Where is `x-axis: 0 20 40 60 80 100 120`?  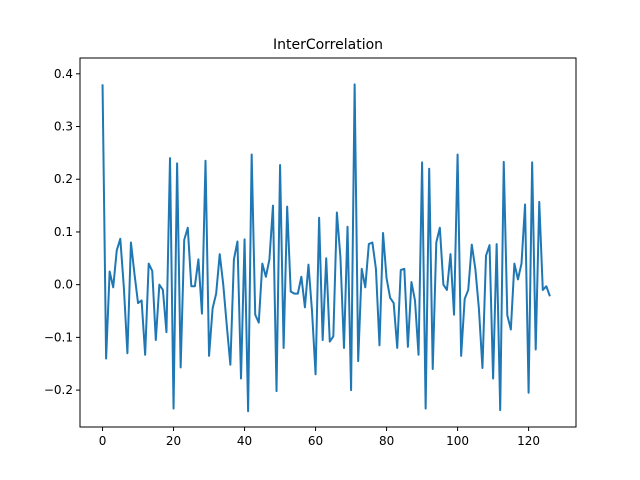
x-axis: 0 20 40 60 80 100 120 is located at coordinates (319, 437).